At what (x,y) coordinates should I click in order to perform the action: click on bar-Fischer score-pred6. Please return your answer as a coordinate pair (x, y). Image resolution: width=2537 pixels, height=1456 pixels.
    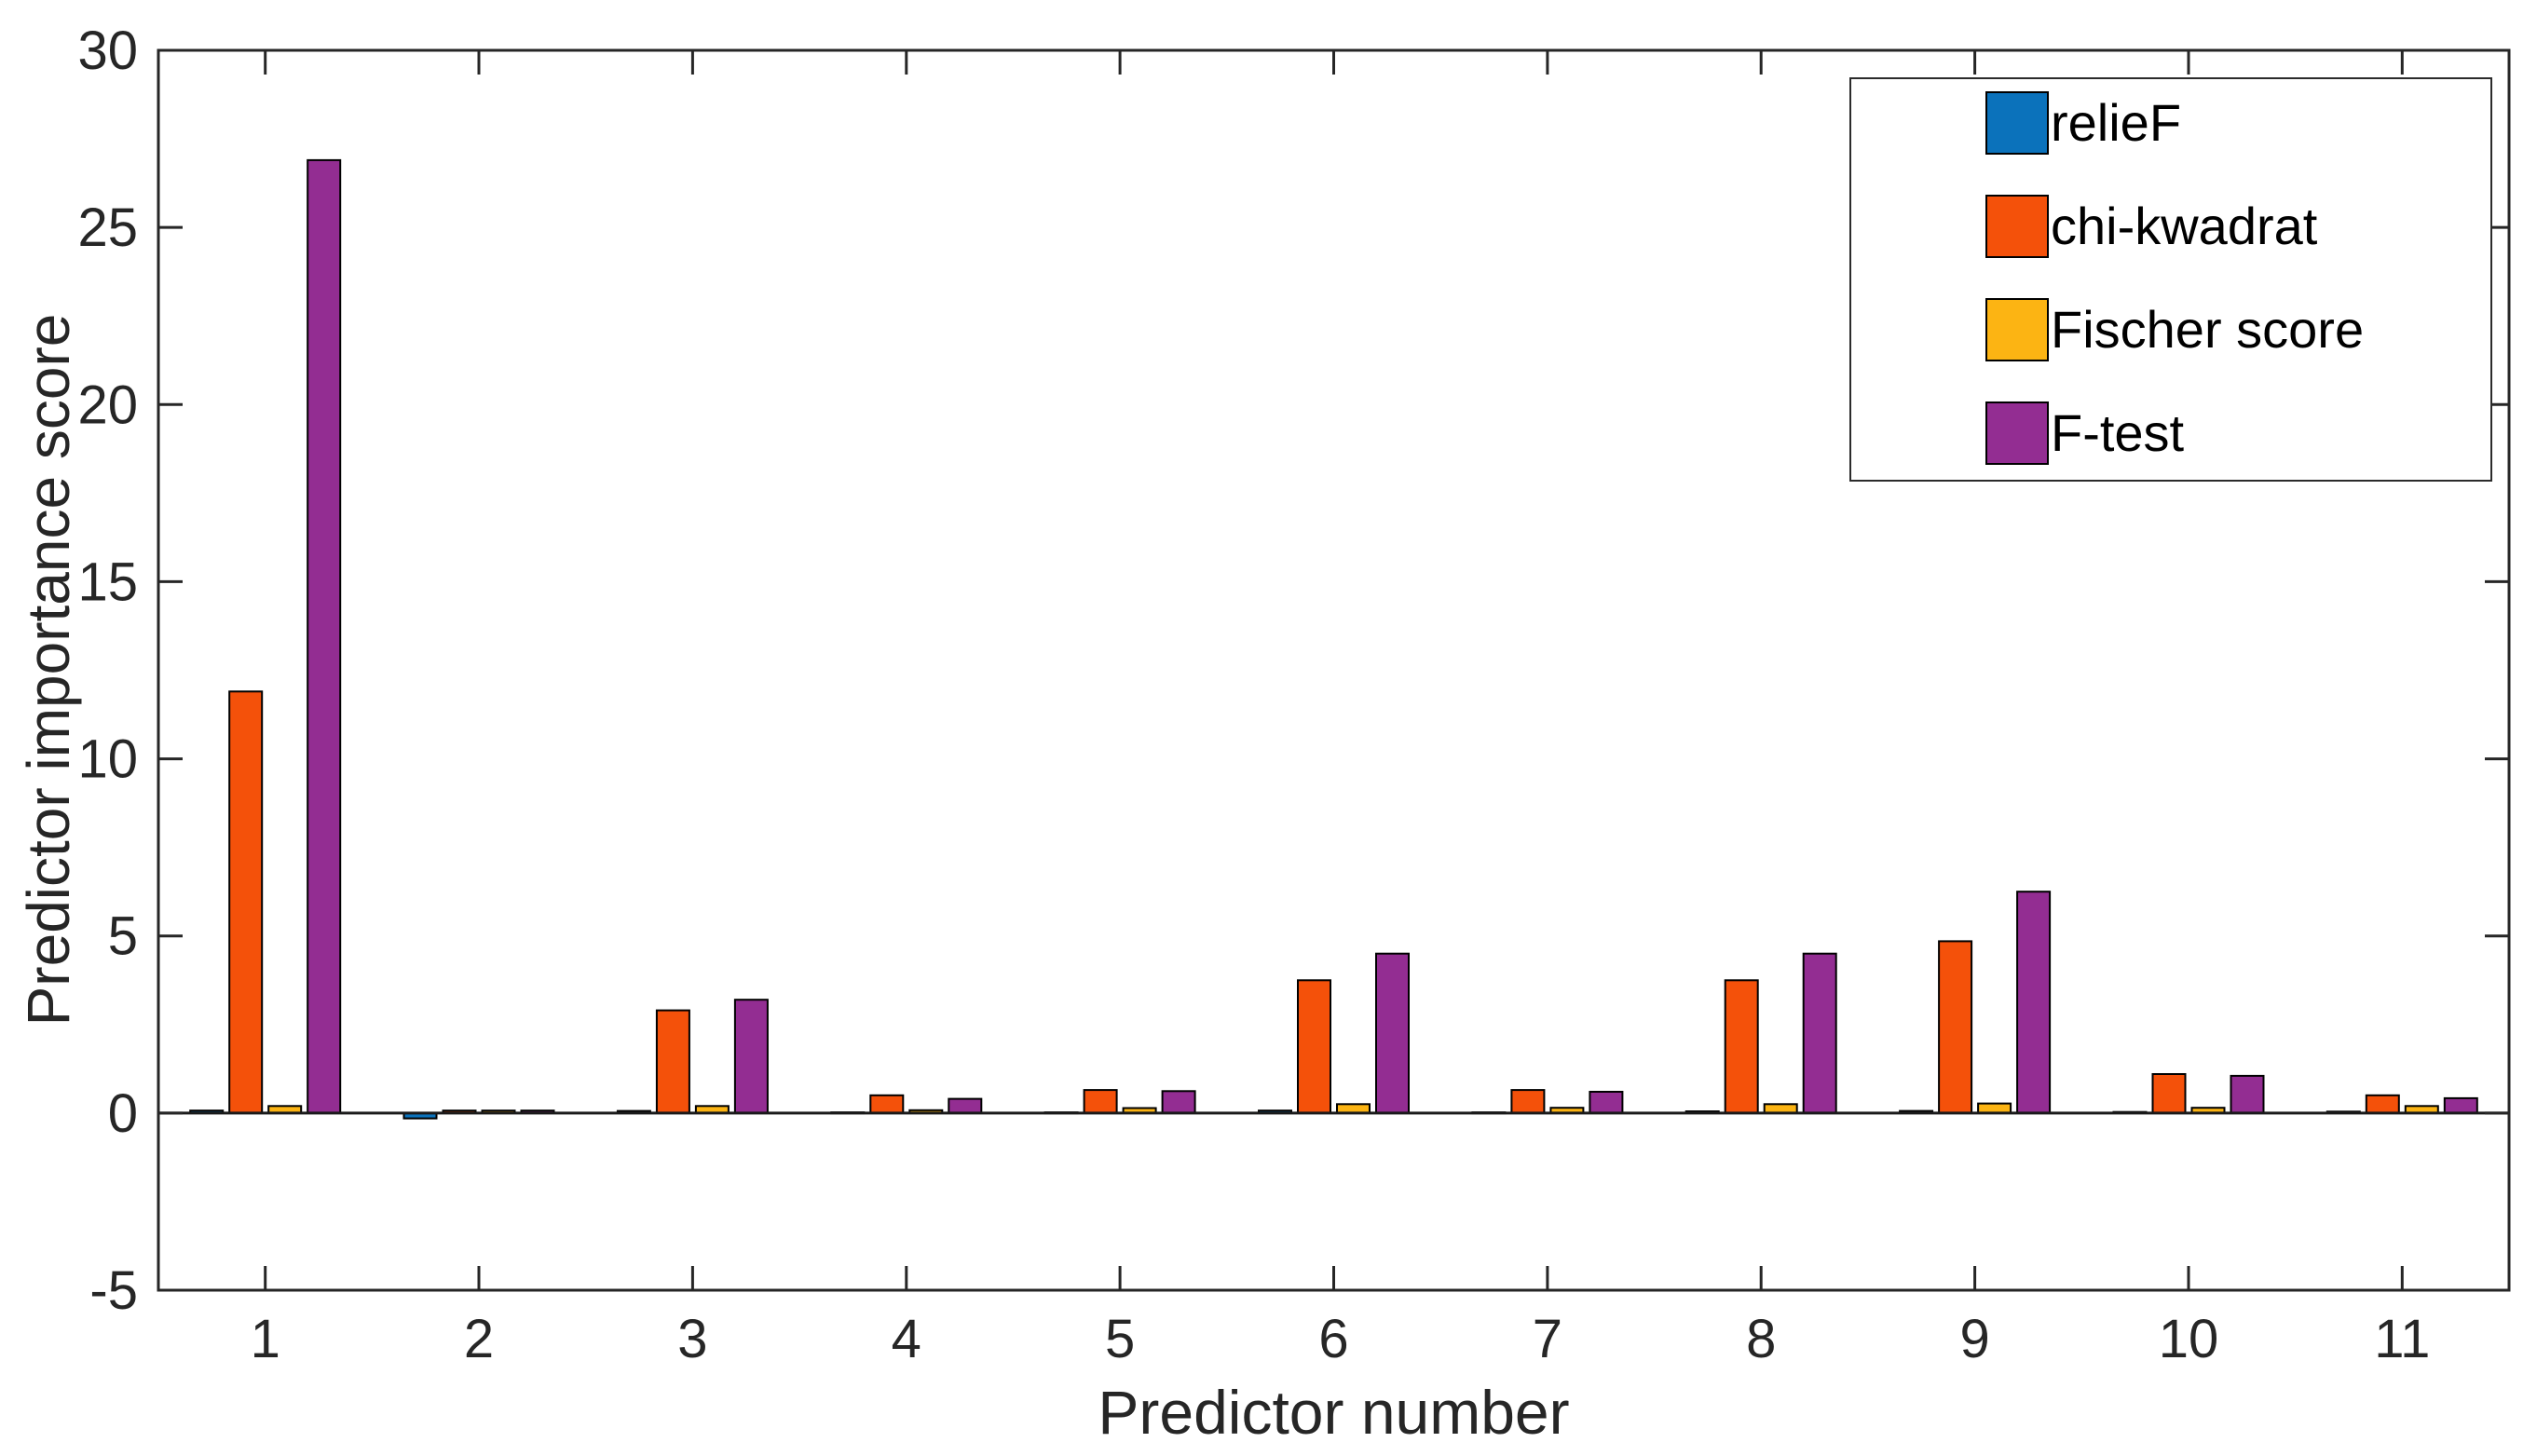
    Looking at the image, I should click on (1353, 1108).